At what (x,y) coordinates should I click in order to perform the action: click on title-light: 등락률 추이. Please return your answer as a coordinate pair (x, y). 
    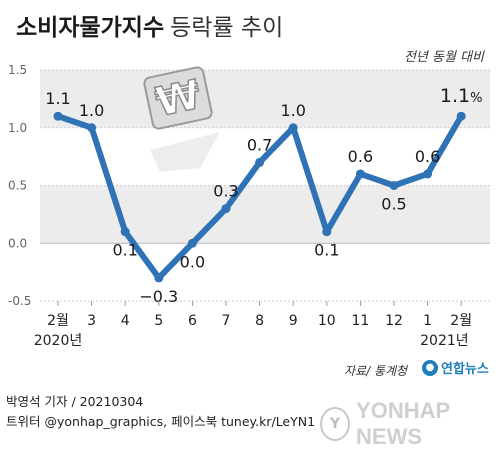
    Looking at the image, I should click on (227, 28).